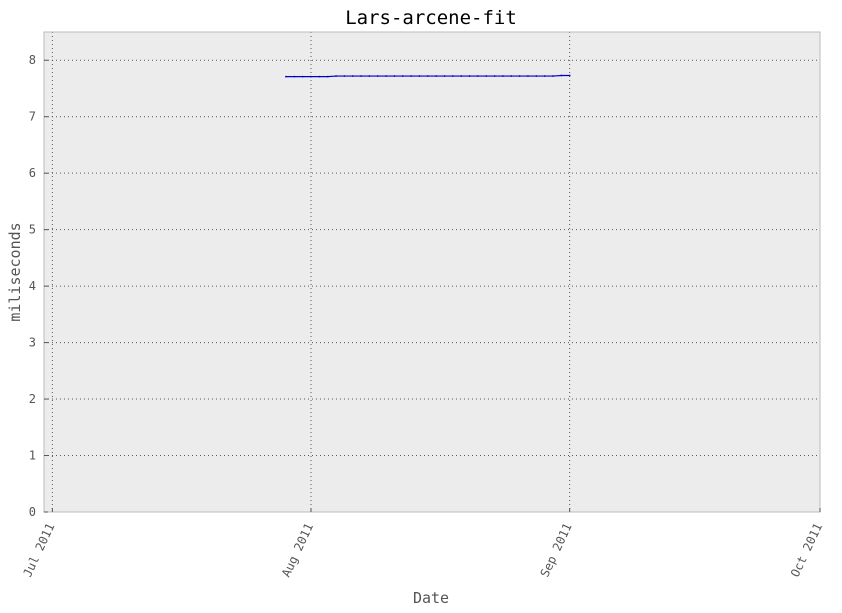  Describe the element at coordinates (422, 543) in the screenshot. I see `x-axis-ticks: Jul 2011 Aug 2011 Sep 2011 Oct 2011` at that location.